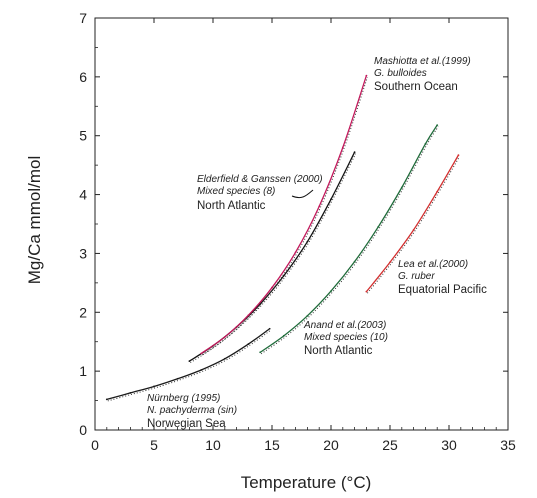 The image size is (537, 498). Describe the element at coordinates (83, 430) in the screenshot. I see `y-tick-label: 0` at that location.